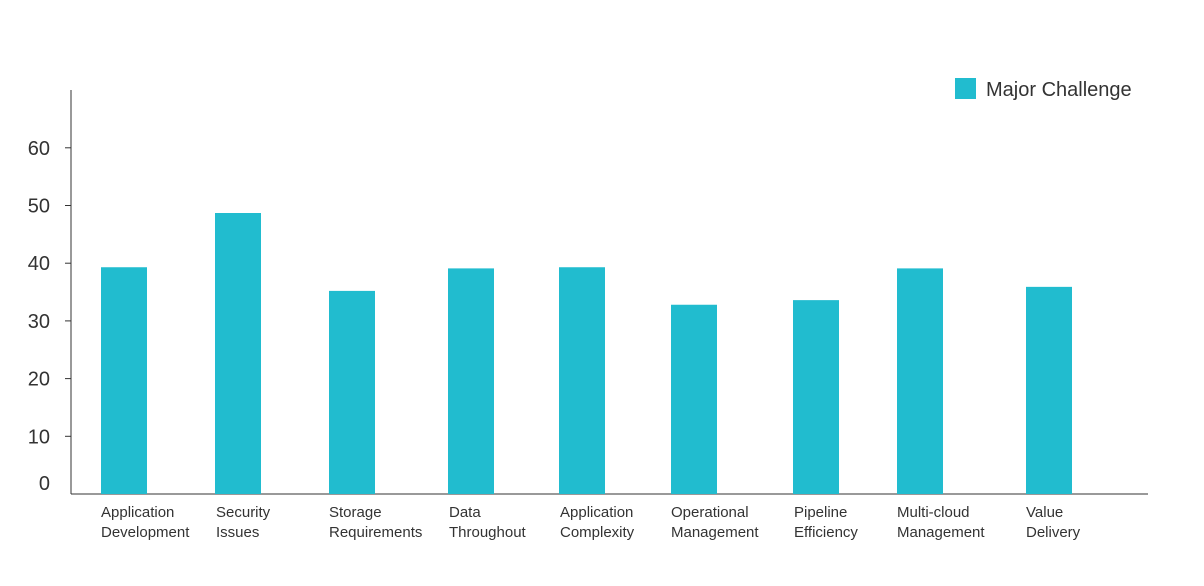  What do you see at coordinates (597, 522) in the screenshot?
I see `x-tick-label: Application Complexity` at bounding box center [597, 522].